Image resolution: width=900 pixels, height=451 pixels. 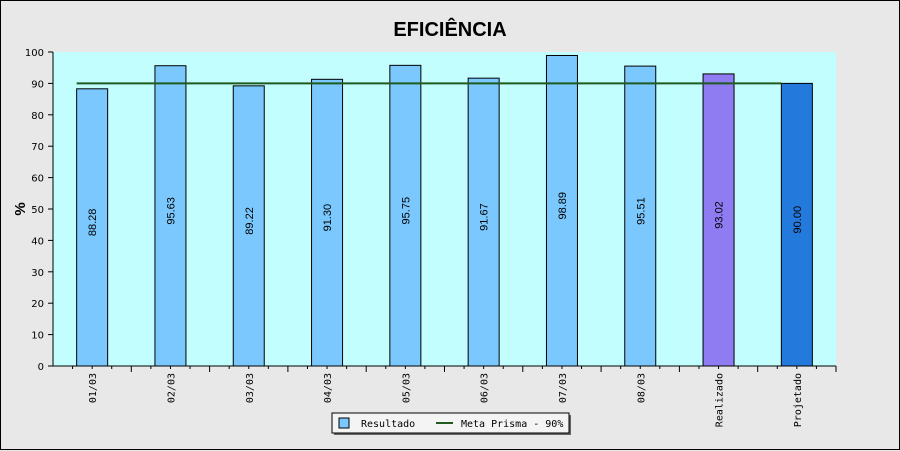 What do you see at coordinates (250, 388) in the screenshot?
I see `x-tick-label: 03/03` at bounding box center [250, 388].